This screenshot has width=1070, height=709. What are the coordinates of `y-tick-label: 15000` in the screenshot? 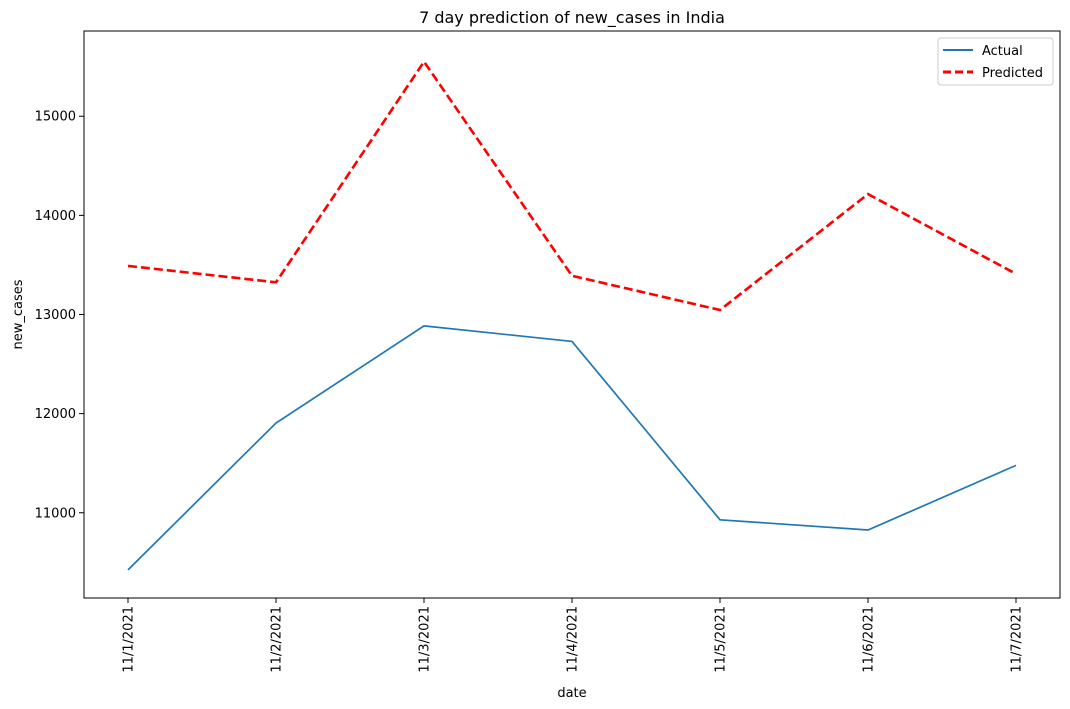 It's located at (55, 117).